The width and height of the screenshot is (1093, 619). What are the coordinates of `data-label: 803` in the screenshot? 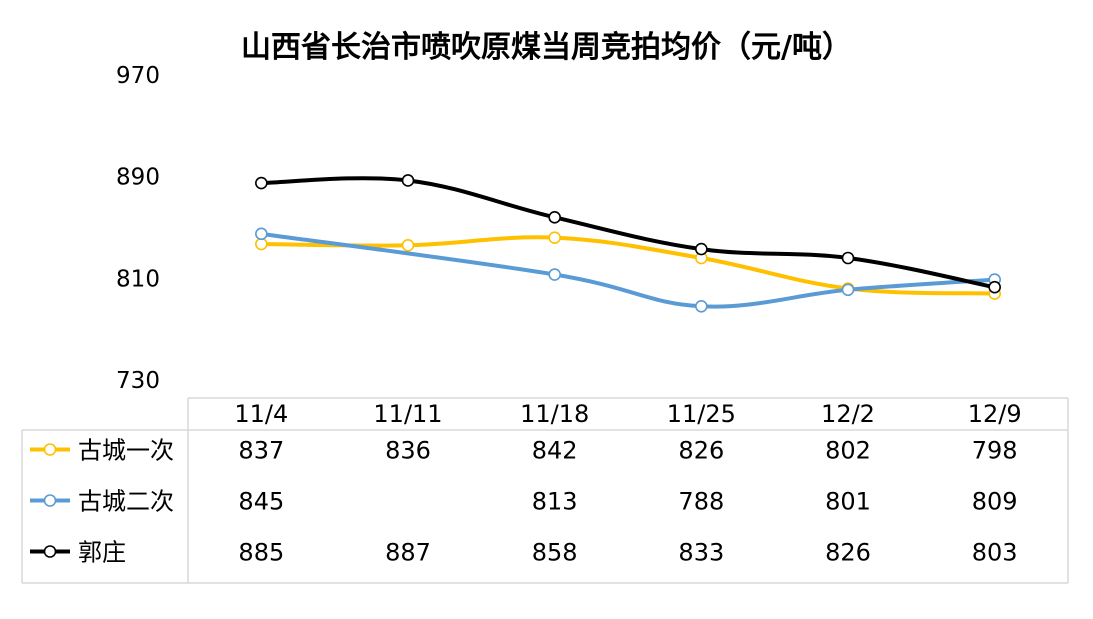 It's located at (995, 553).